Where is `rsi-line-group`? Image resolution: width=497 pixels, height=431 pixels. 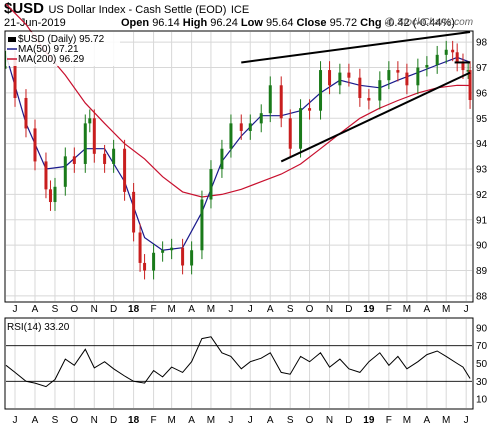 rsi-line-group is located at coordinates (238, 362).